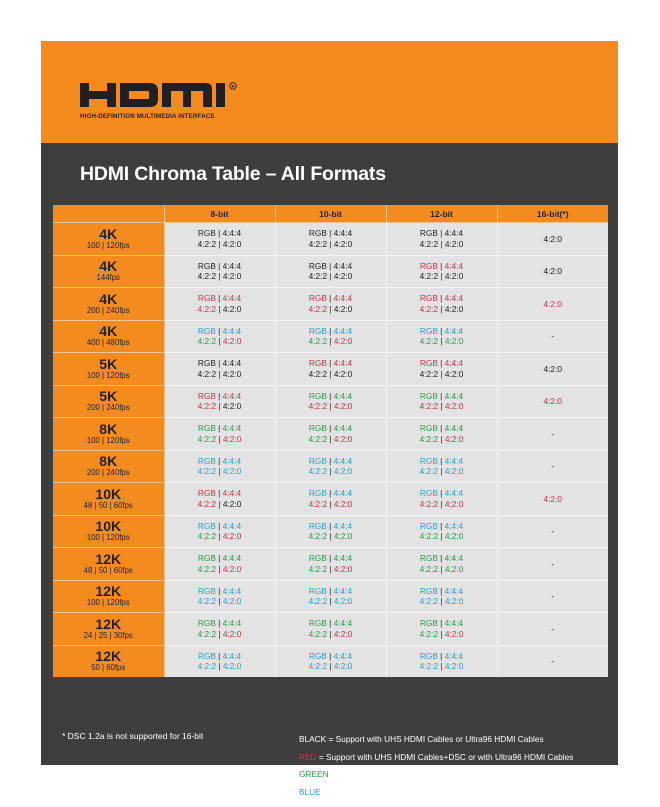 The width and height of the screenshot is (660, 807). I want to click on legend-text: = Support with Ultra96 HDMI Cables+DSC, so click(400, 791).